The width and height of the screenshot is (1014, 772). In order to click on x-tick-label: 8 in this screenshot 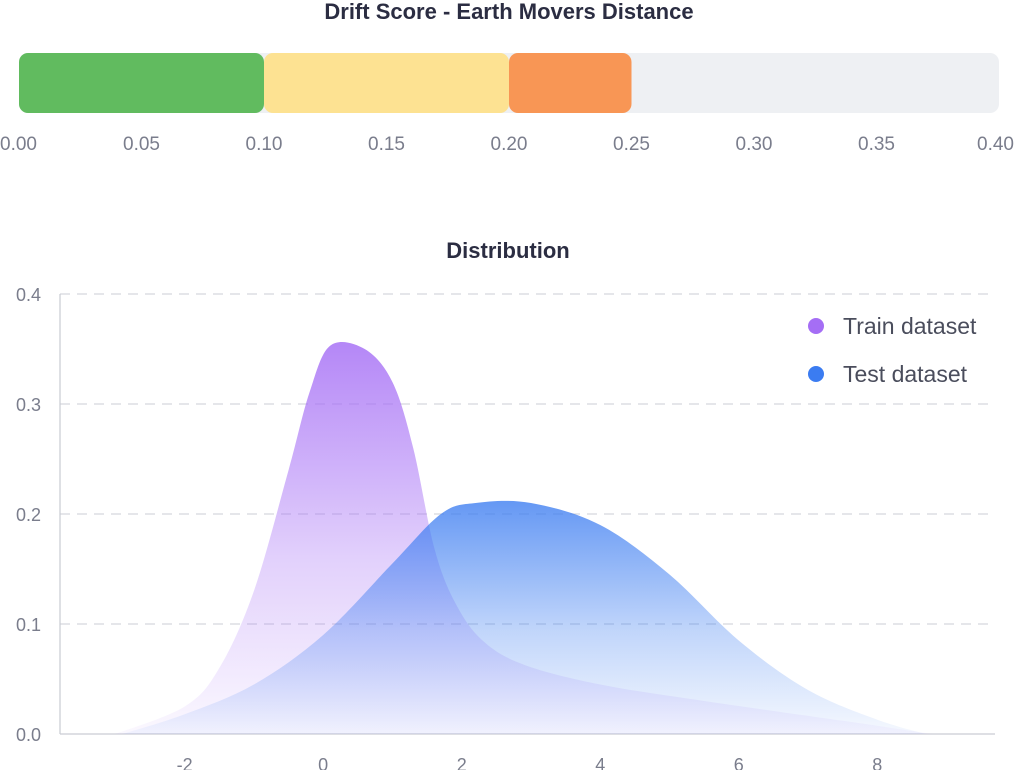, I will do `click(877, 762)`.